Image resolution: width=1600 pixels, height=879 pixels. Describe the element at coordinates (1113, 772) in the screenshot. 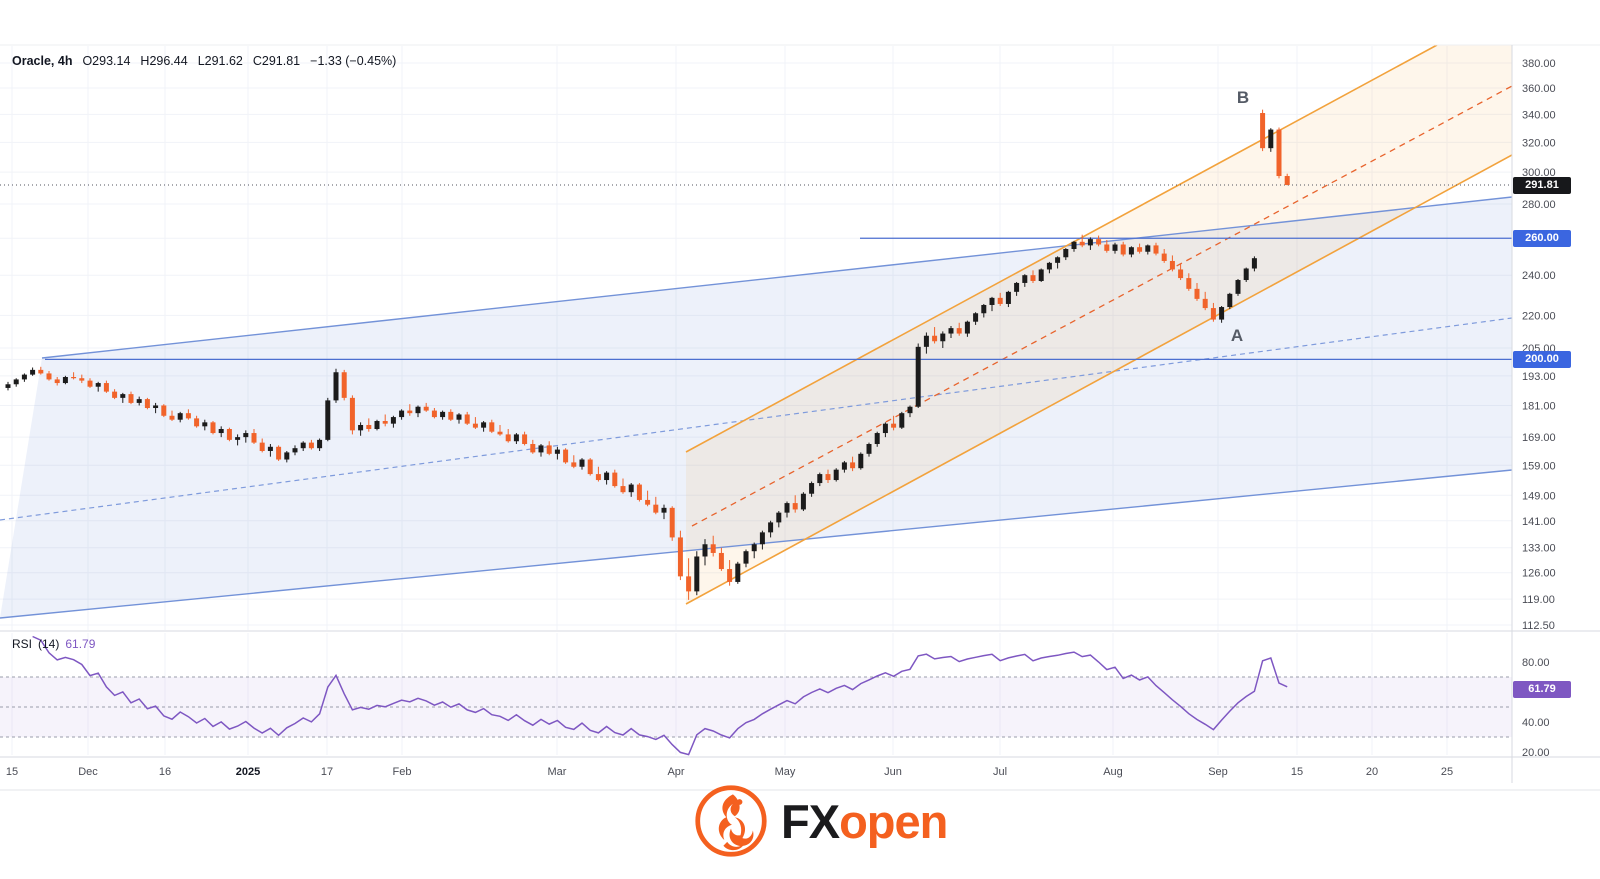

I see `time-tick-label: Aug` at that location.